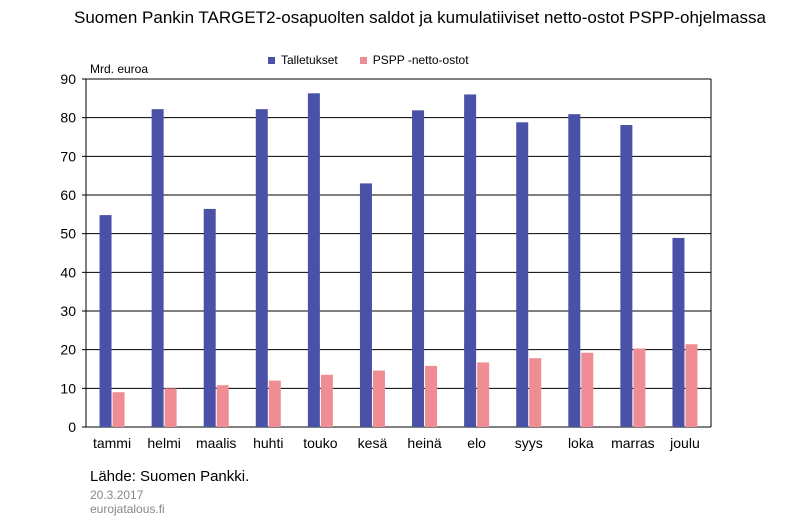 This screenshot has height=523, width=801. What do you see at coordinates (68, 156) in the screenshot?
I see `y-tick-label-70: 70` at bounding box center [68, 156].